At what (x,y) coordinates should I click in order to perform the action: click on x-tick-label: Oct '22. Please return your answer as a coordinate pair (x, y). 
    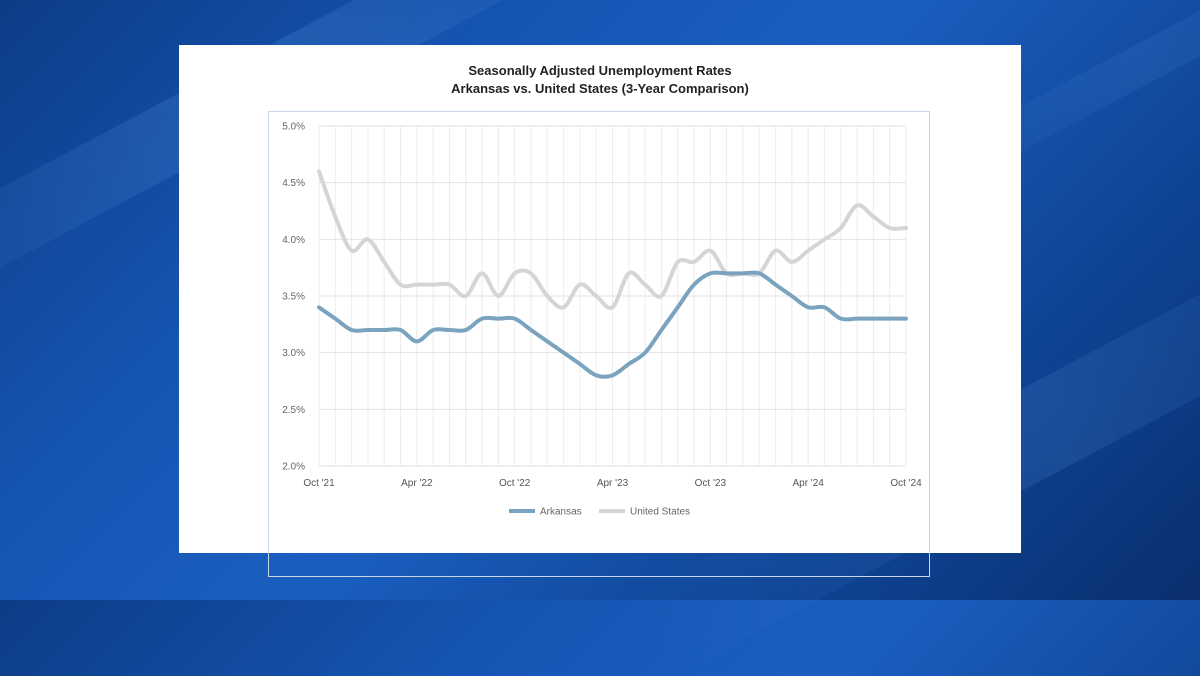
    Looking at the image, I should click on (515, 483).